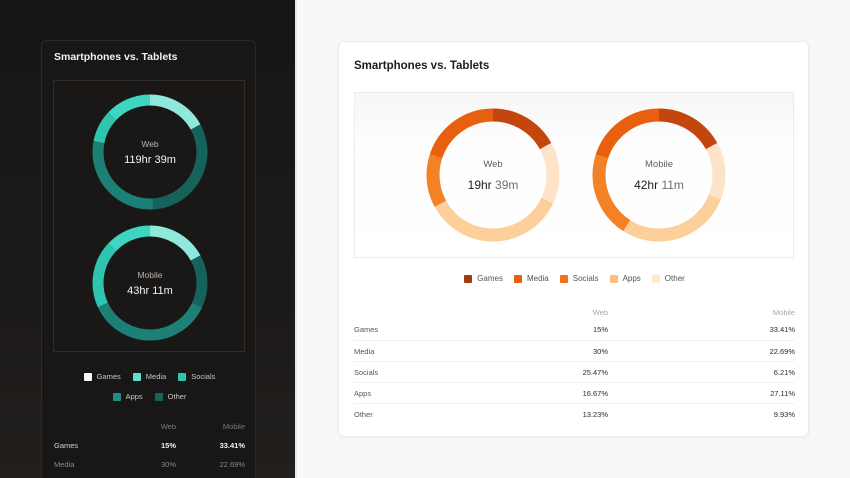 This screenshot has height=478, width=850. I want to click on donut-total: 119hr 39m, so click(150, 159).